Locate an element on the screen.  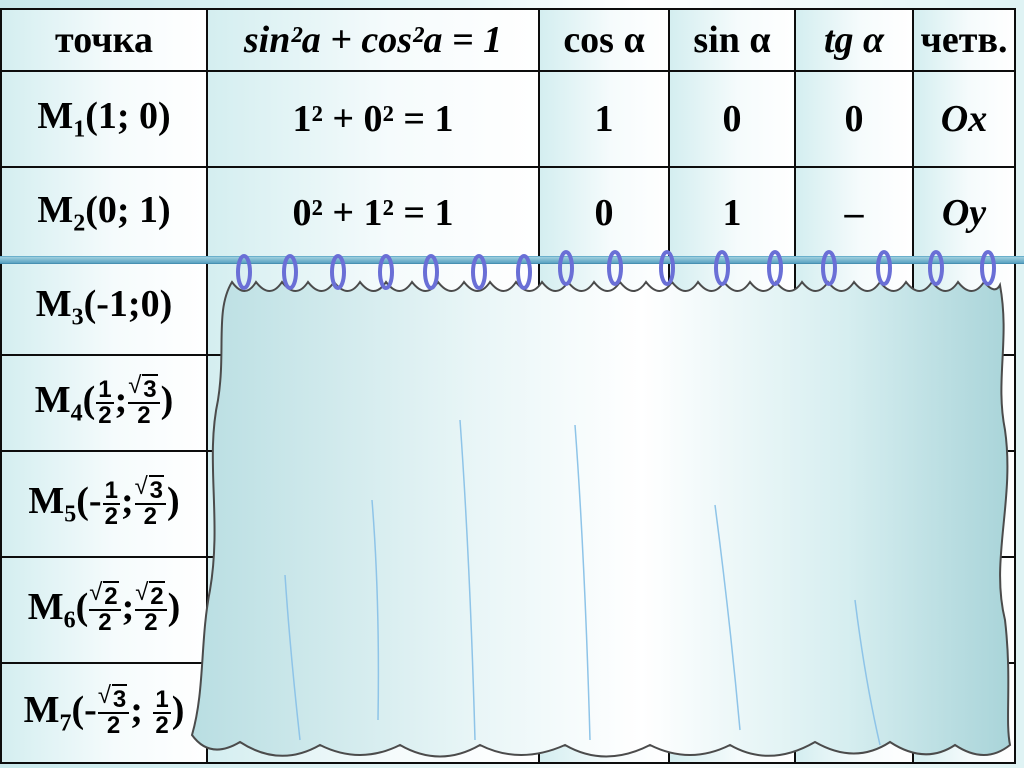
table-row: M1(1; 0) 1² + 0² = 1 1 0 0 Ox is located at coordinates (508, 119).